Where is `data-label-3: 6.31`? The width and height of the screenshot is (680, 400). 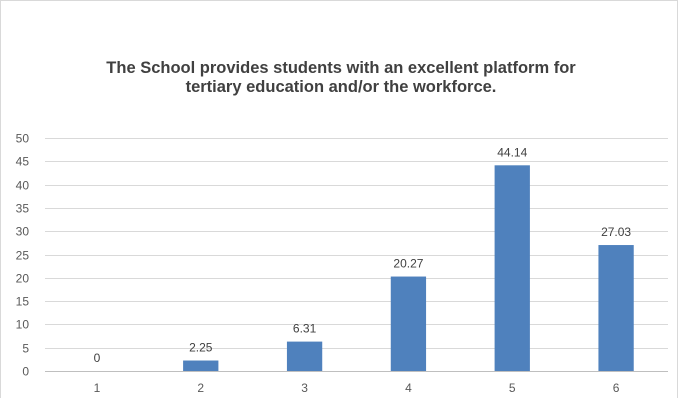
data-label-3: 6.31 is located at coordinates (305, 329).